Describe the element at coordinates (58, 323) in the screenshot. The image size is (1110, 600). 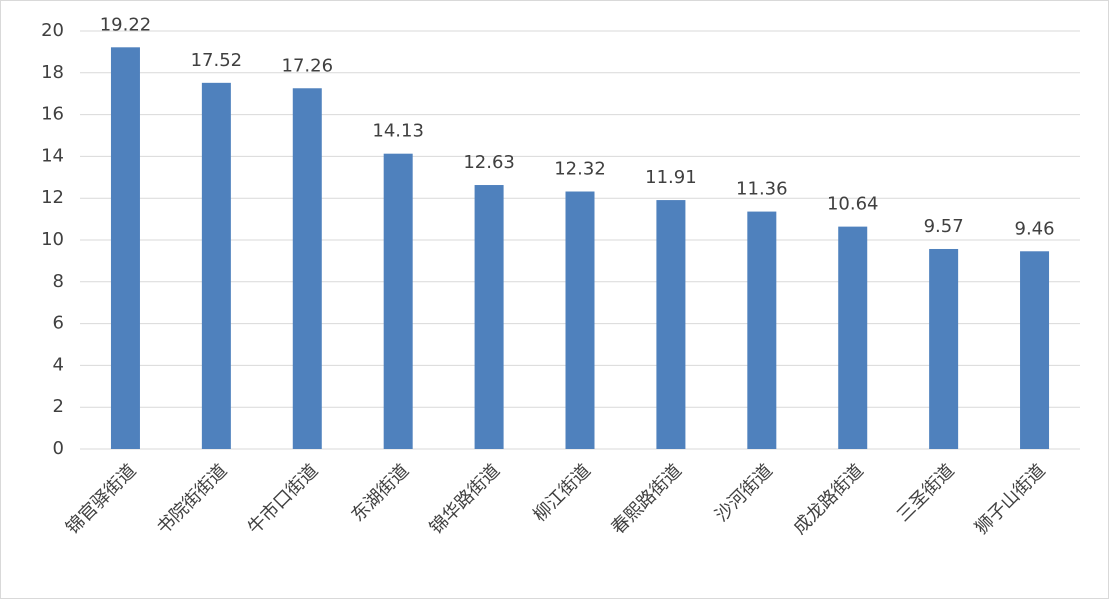
I see `y-tick-label: 6` at that location.